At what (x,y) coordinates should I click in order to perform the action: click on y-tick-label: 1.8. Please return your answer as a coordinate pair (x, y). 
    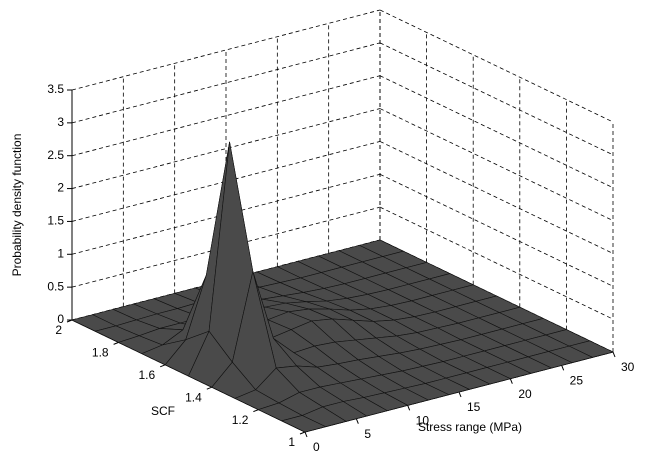
    Looking at the image, I should click on (100, 353).